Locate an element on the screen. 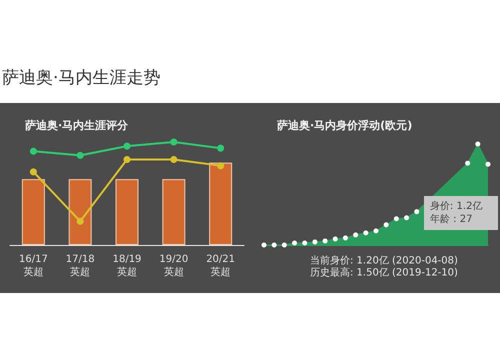  annotation: 年龄 : 27 is located at coordinates (452, 219).